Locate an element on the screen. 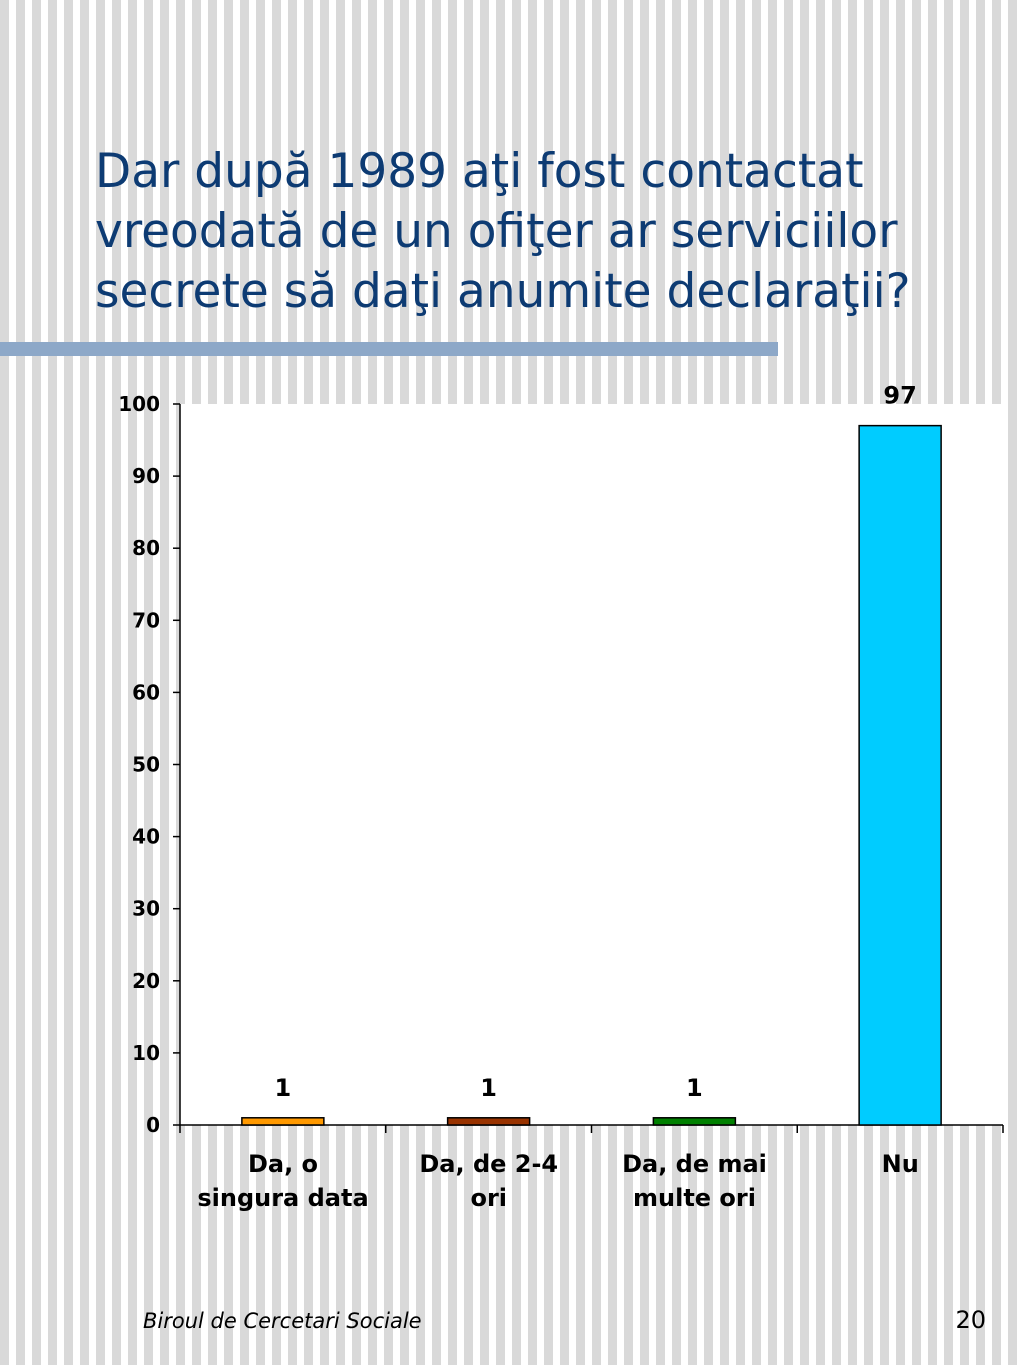 The height and width of the screenshot is (1365, 1024). footer-source: Biroul de Cercetari Sociale is located at coordinates (282, 1321).